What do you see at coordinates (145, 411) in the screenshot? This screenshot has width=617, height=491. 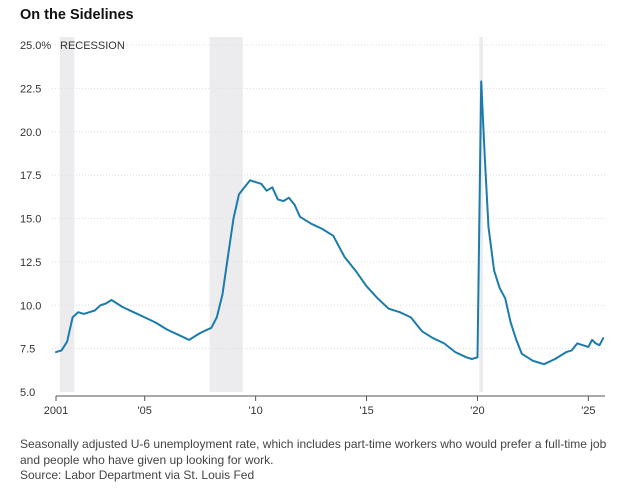 I see `x-tick-label: '05` at bounding box center [145, 411].